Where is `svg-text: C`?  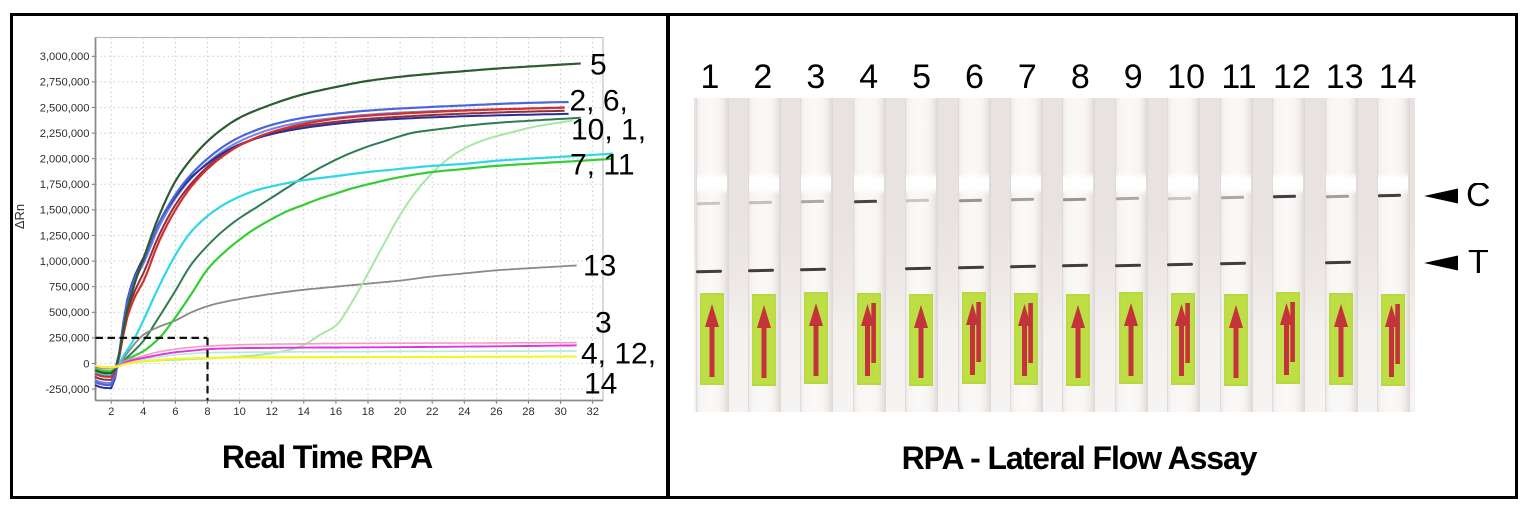
svg-text: C is located at coordinates (1478, 196).